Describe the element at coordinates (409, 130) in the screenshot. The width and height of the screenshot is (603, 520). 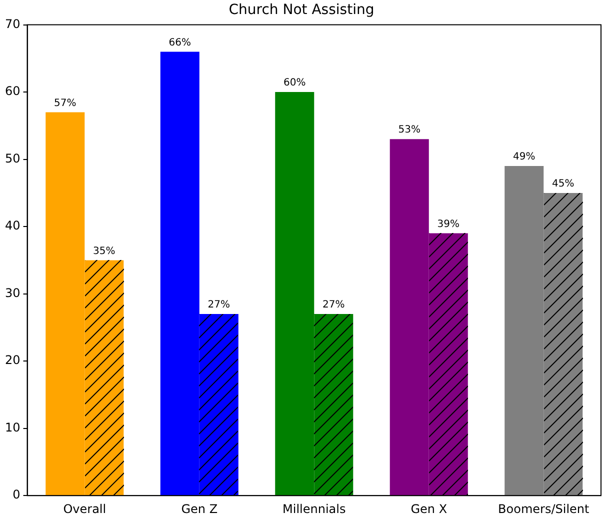
I see `data-label: 53%` at that location.